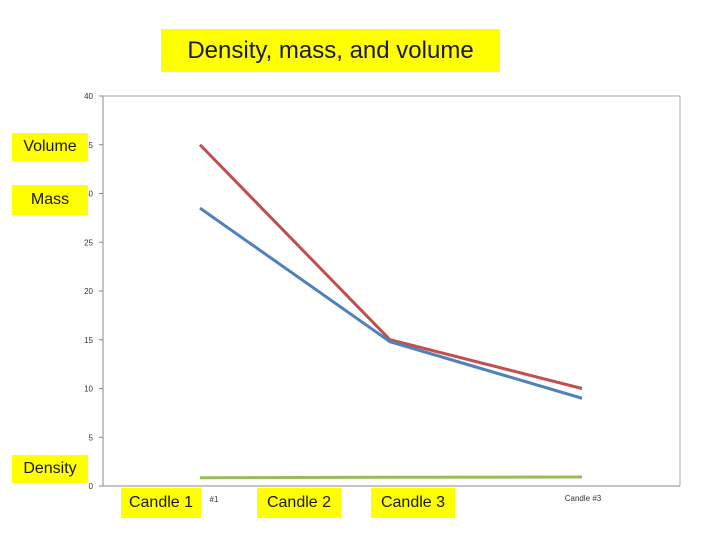 The image size is (720, 540). Describe the element at coordinates (88, 389) in the screenshot. I see `y-tick-label: 10` at that location.